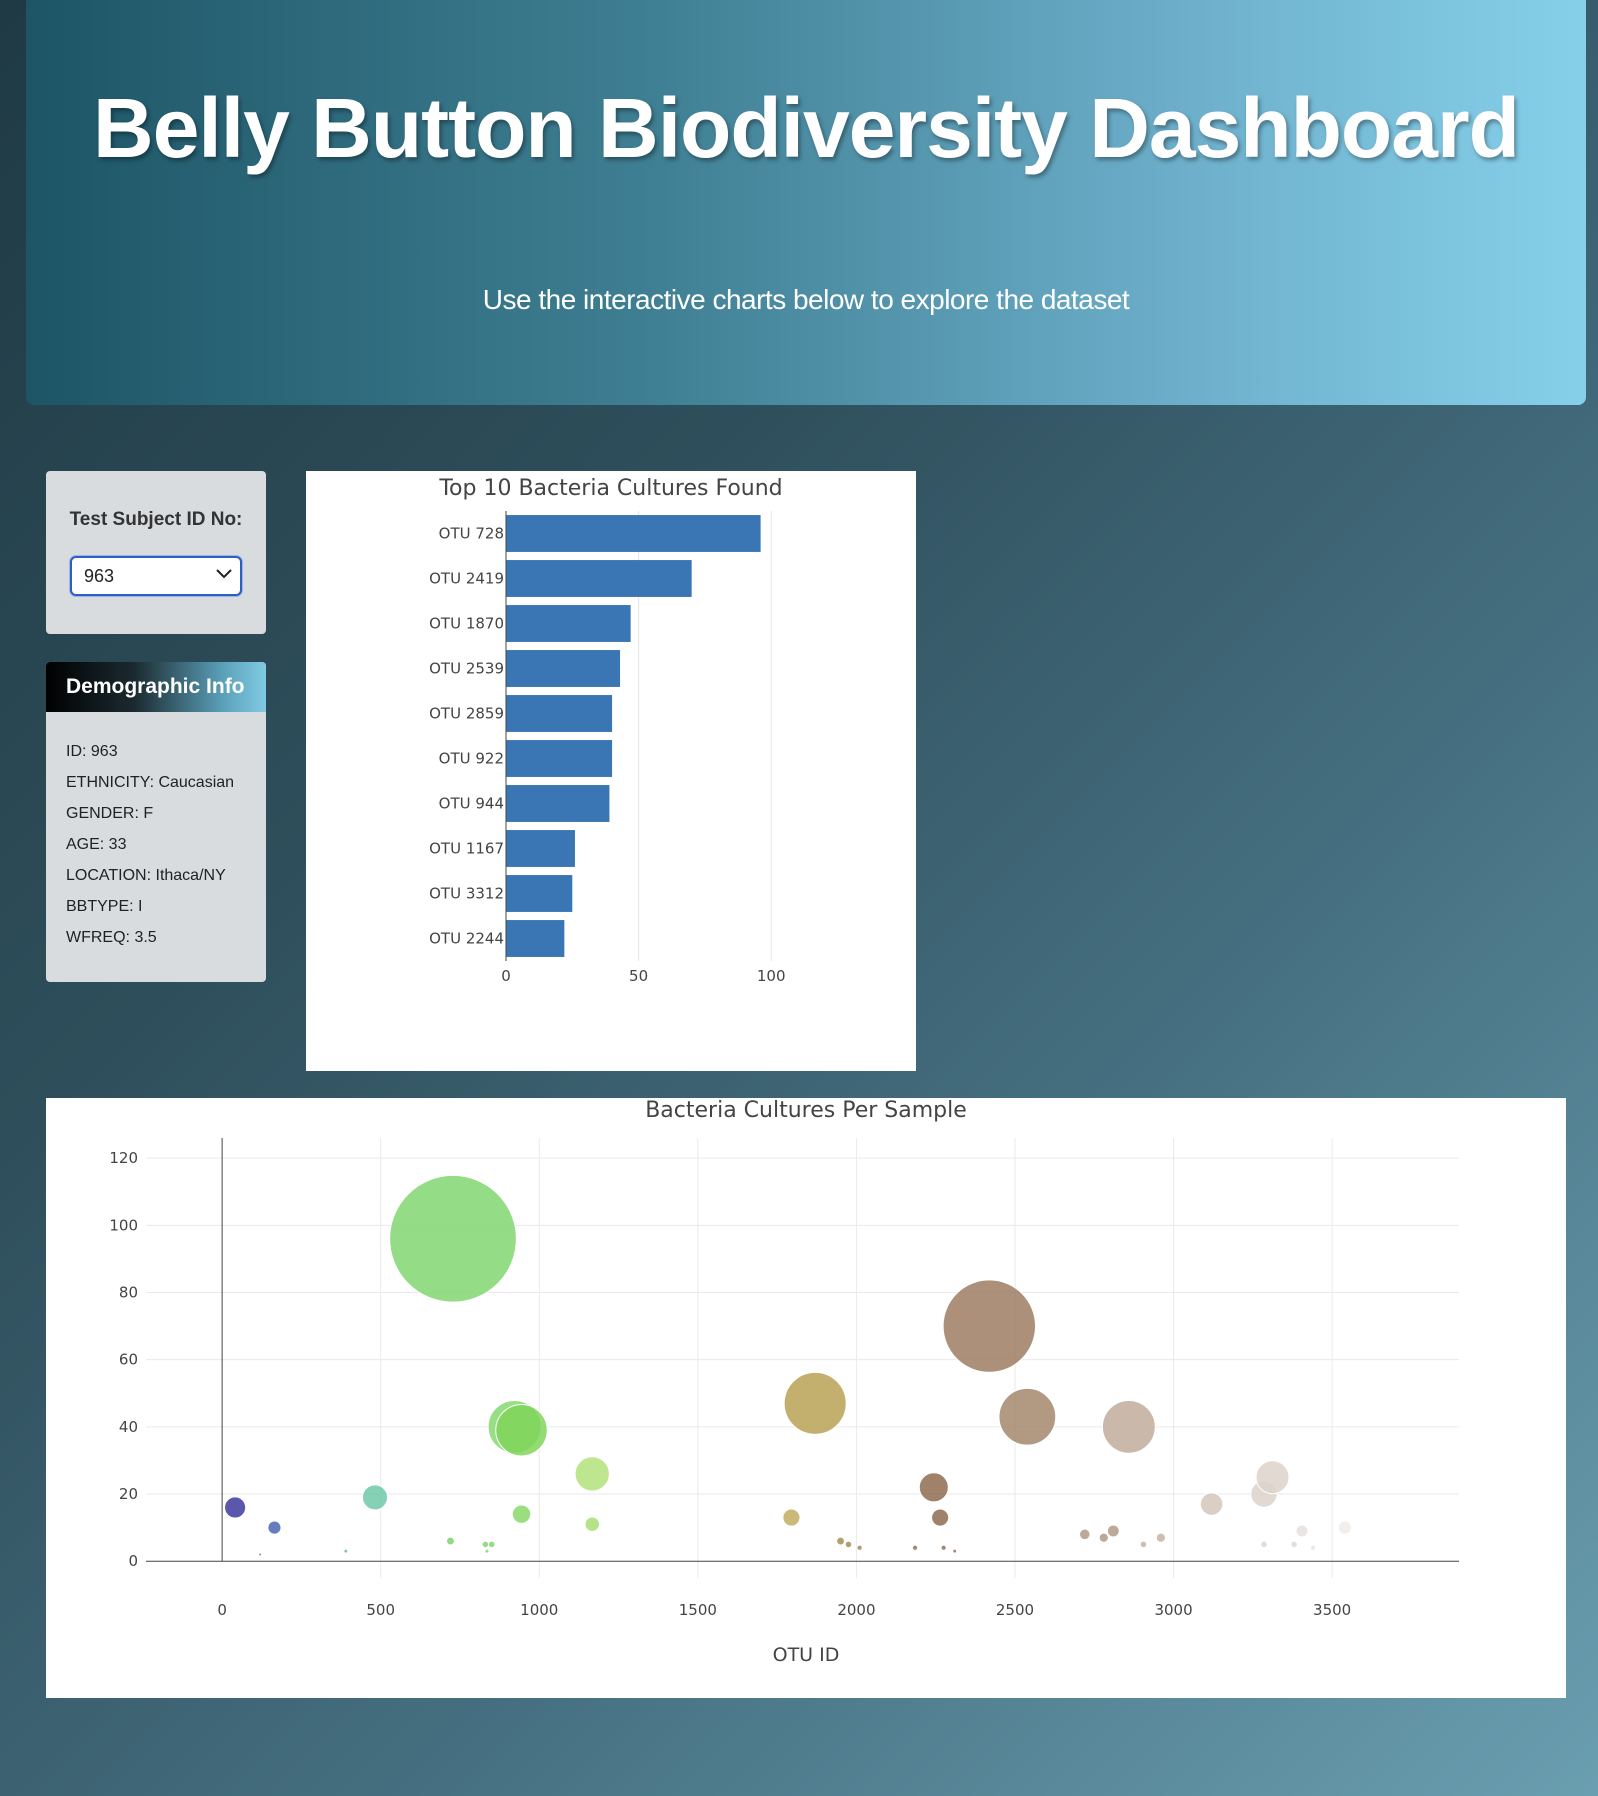 The height and width of the screenshot is (1796, 1598). I want to click on page-title: Belly Button Biodiversity Dashboard, so click(806, 128).